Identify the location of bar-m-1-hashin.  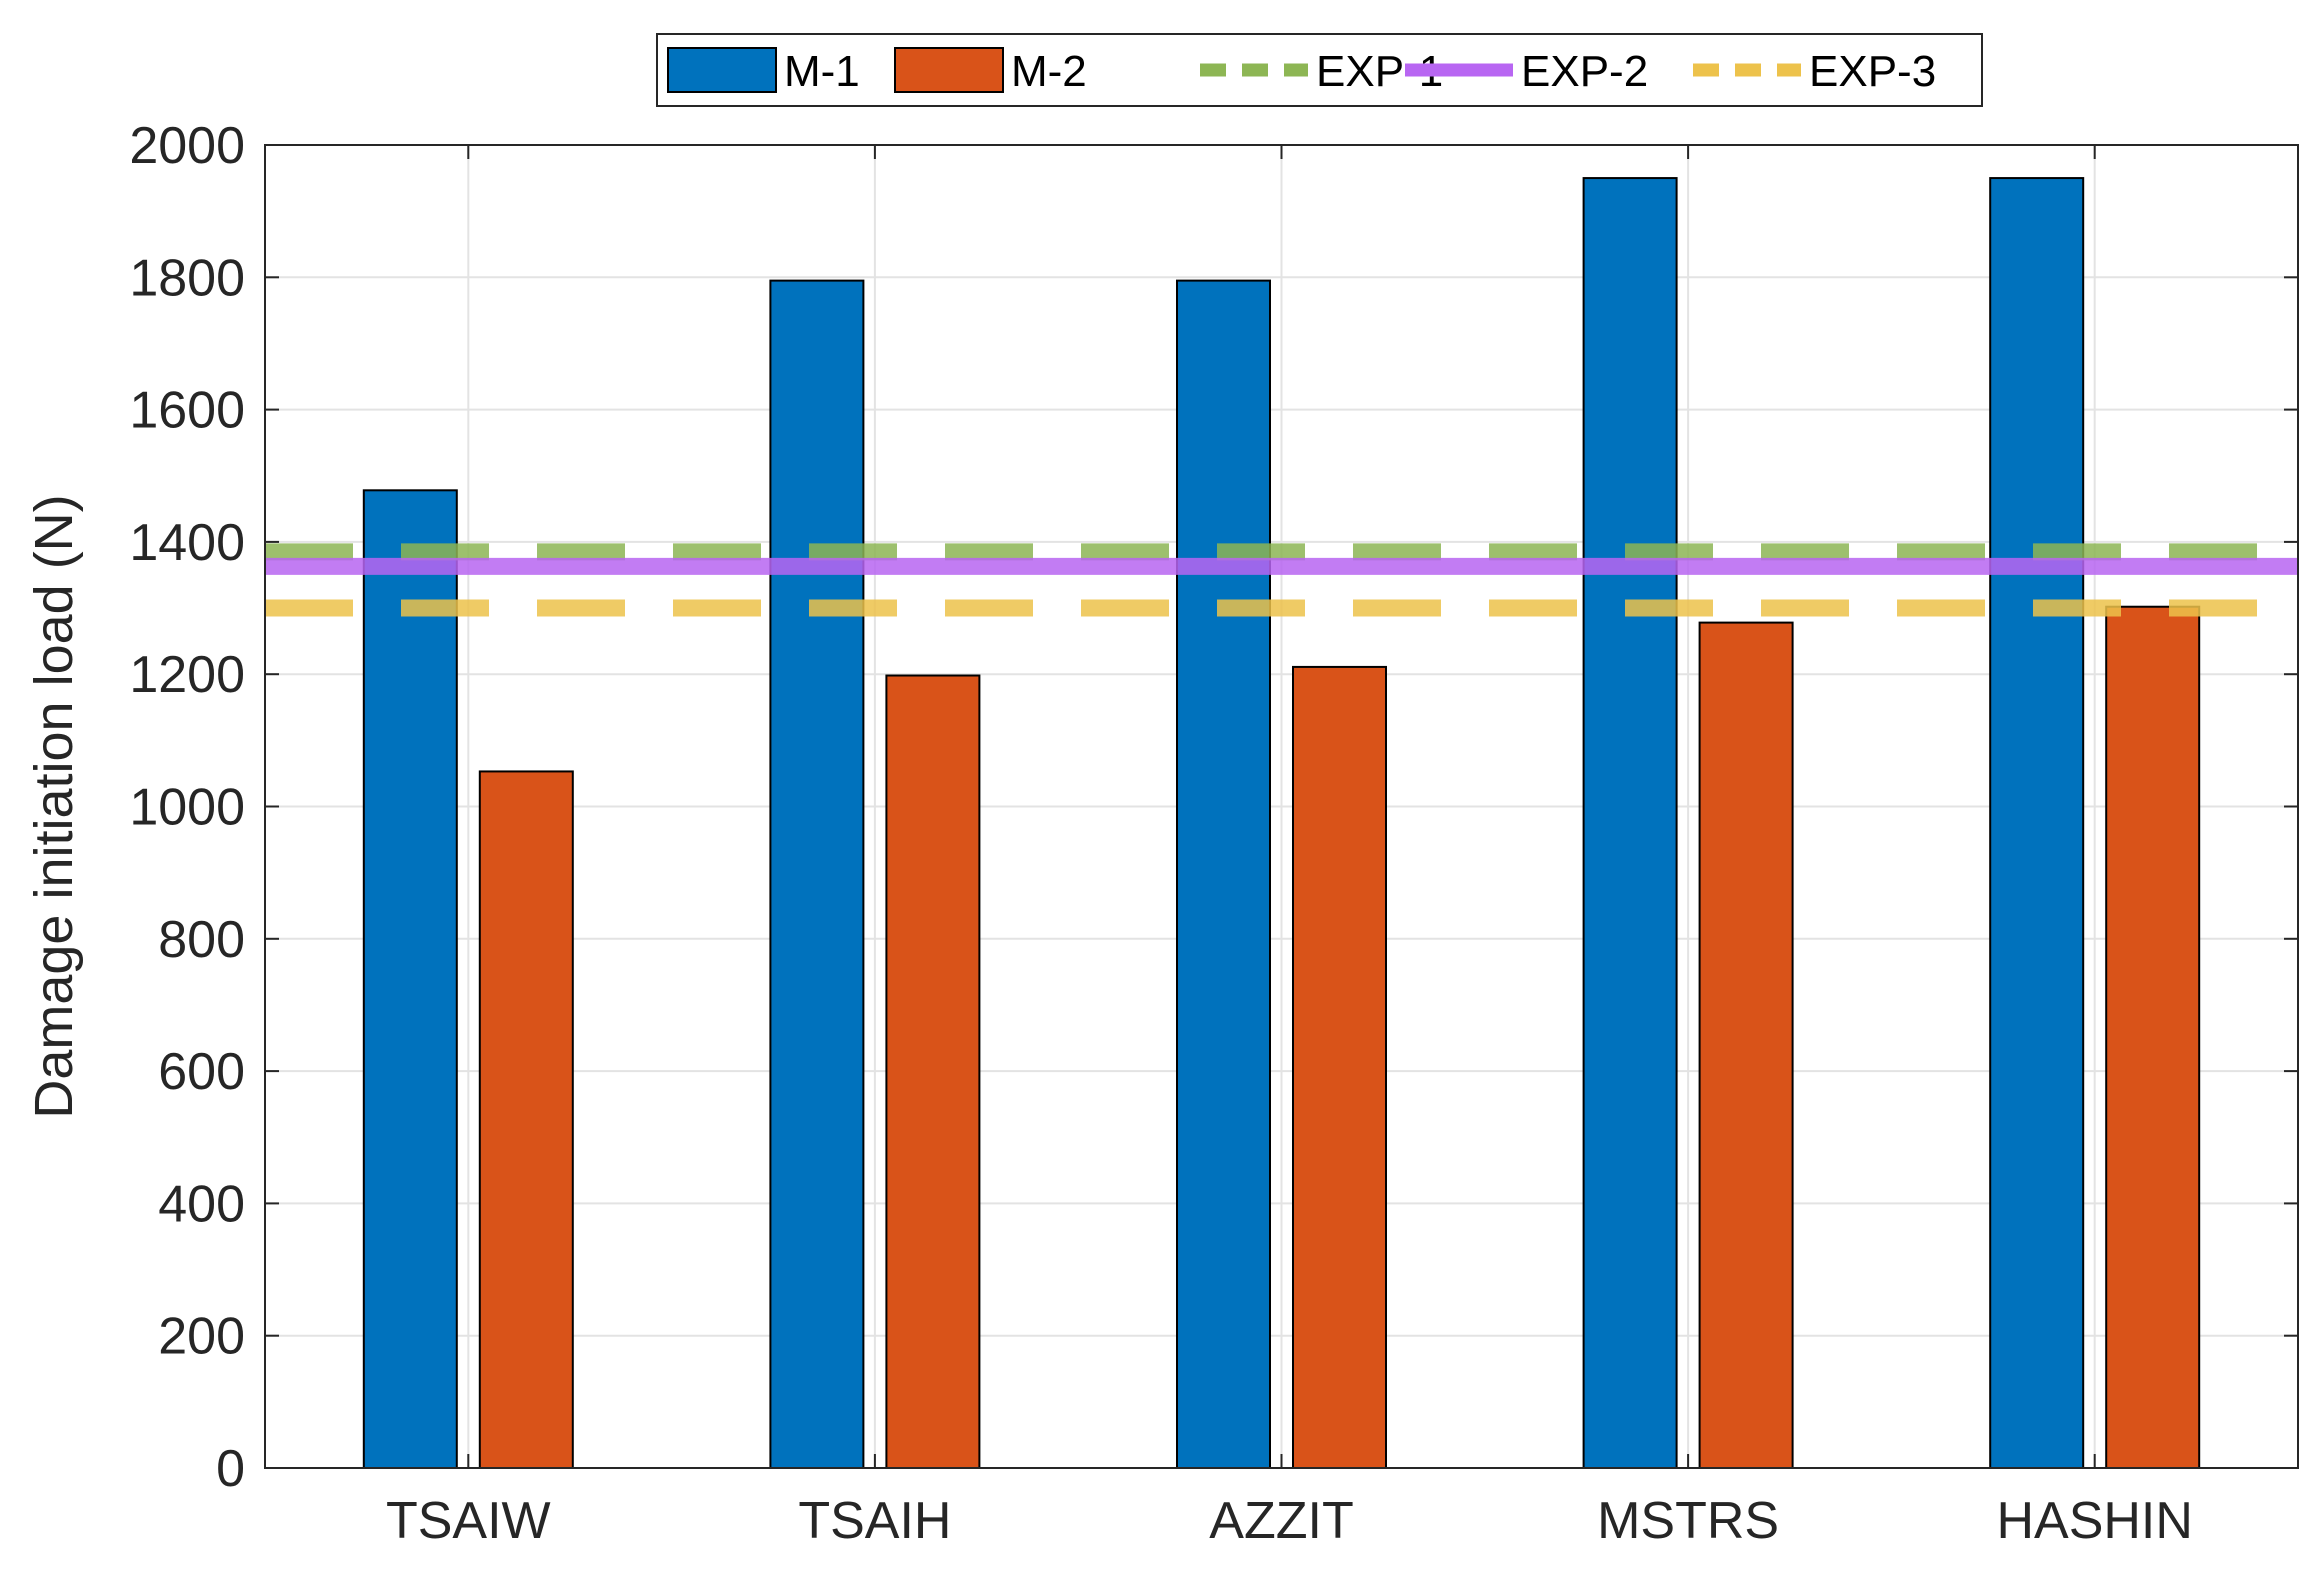
(2037, 823).